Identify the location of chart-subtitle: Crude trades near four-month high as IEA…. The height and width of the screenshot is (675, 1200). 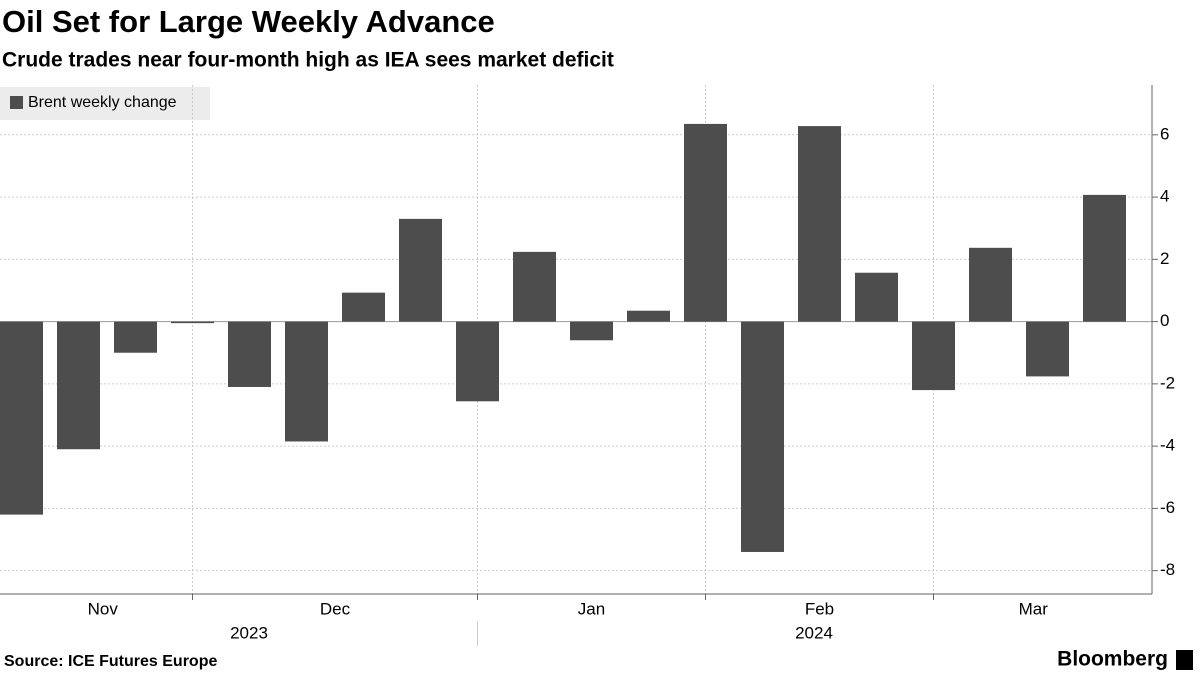
(308, 60).